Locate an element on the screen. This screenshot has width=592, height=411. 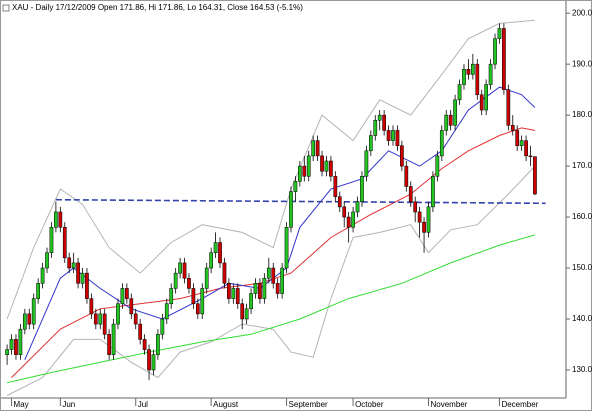
y-tick-label: 200.0 is located at coordinates (582, 12).